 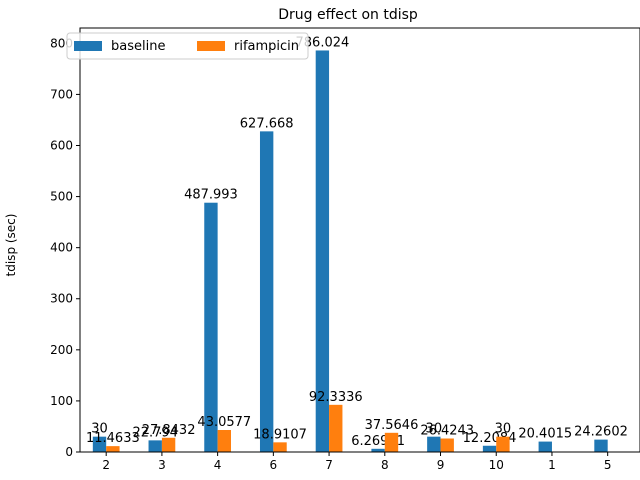 I want to click on legend-box, so click(x=187, y=46).